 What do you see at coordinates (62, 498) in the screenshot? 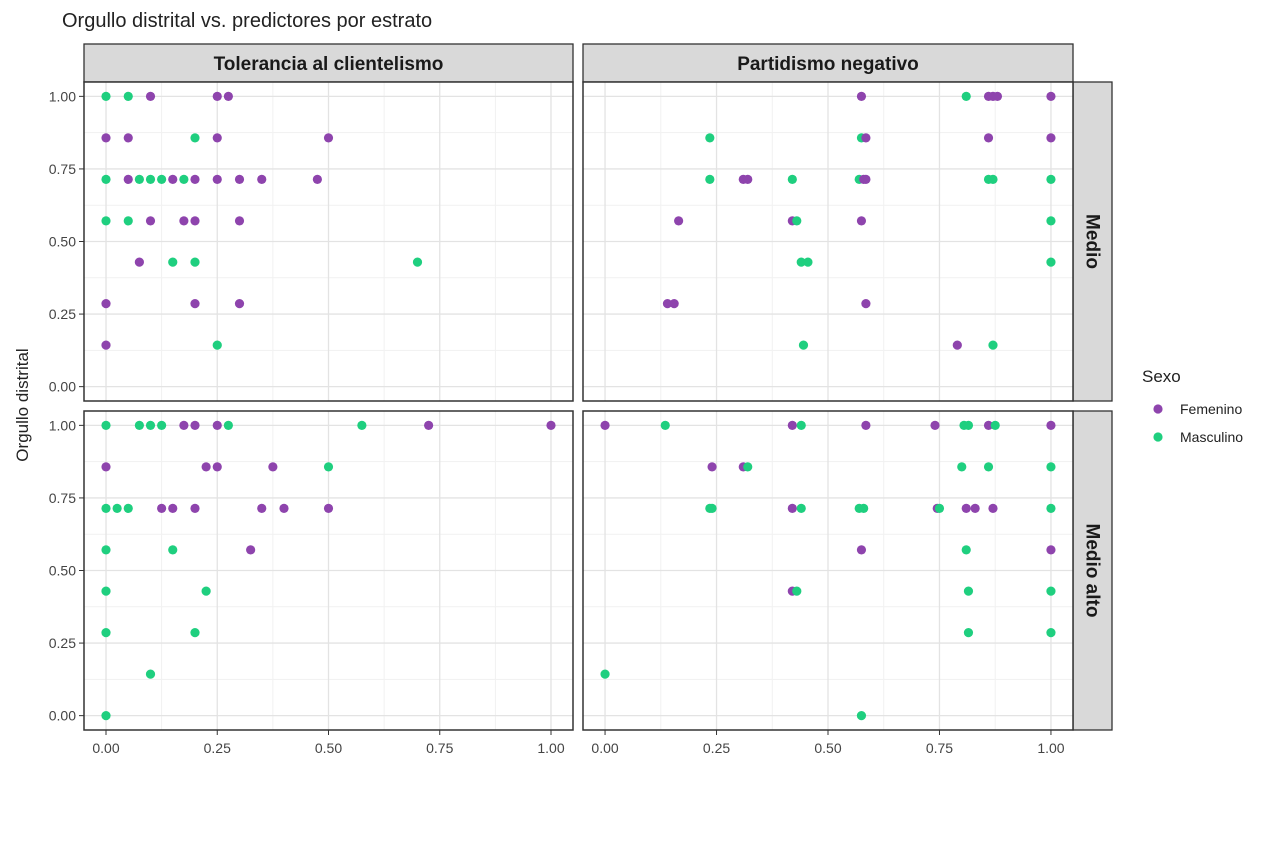
I see `y-tick-label: 0.75` at bounding box center [62, 498].